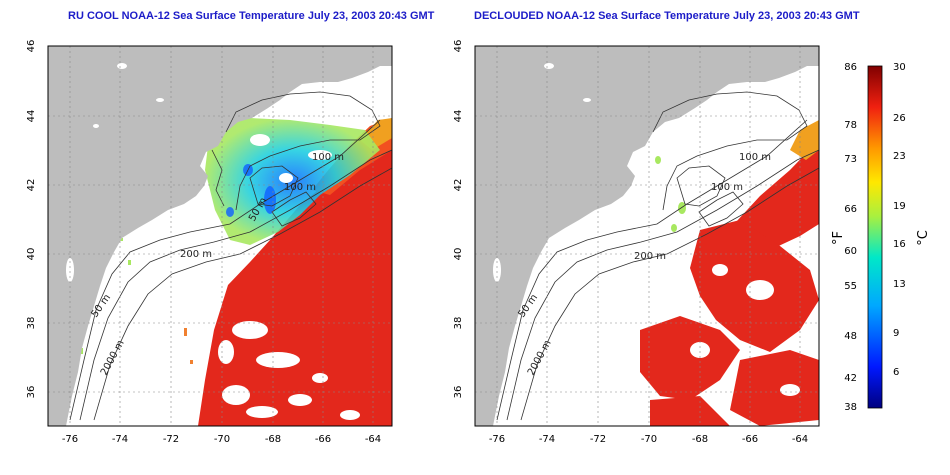 The image size is (950, 475). What do you see at coordinates (875, 237) in the screenshot?
I see `colorbar-gradient` at bounding box center [875, 237].